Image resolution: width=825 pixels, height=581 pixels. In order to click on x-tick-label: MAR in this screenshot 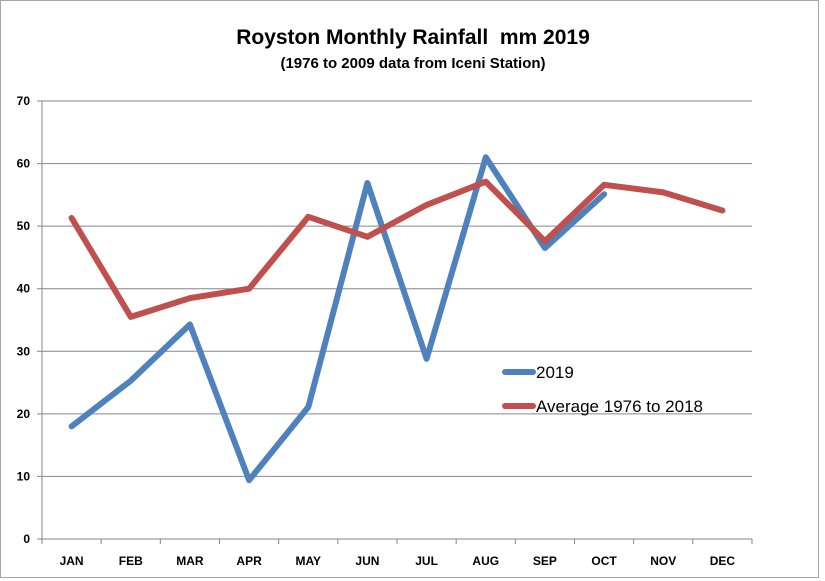, I will do `click(190, 561)`.